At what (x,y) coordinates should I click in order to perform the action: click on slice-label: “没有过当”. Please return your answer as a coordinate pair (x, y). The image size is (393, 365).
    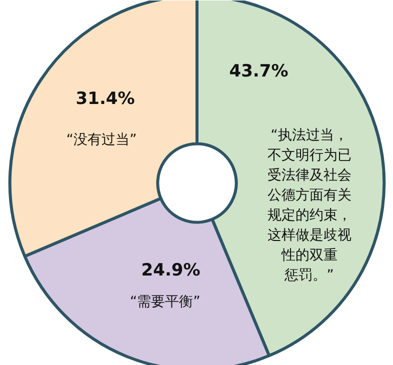
    Looking at the image, I should click on (101, 140).